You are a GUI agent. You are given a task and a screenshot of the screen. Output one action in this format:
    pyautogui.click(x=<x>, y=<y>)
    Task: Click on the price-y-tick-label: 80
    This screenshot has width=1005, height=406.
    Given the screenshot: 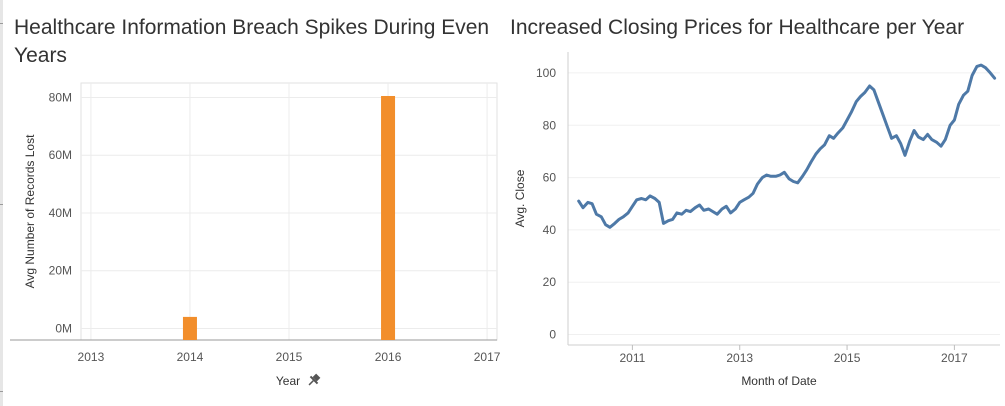 What is the action you would take?
    pyautogui.click(x=550, y=125)
    